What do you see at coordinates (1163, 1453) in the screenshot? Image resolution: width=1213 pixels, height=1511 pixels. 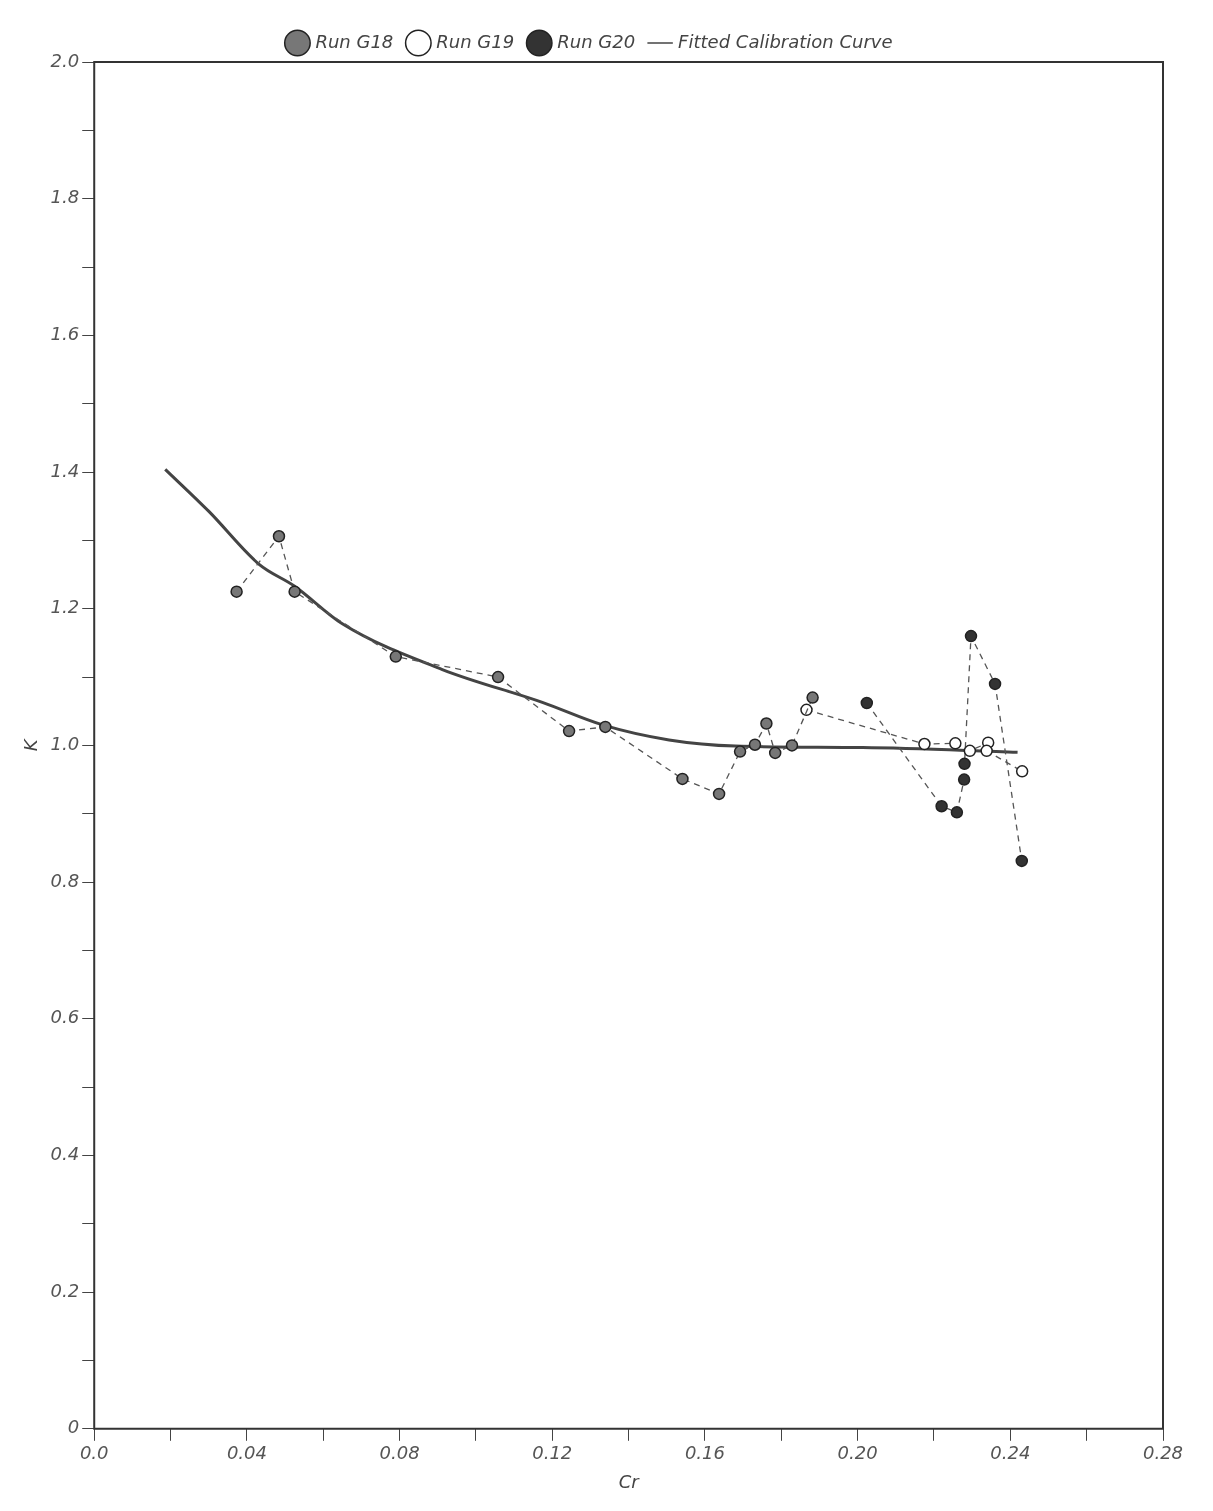 I see `x-tick-label: 0.28` at bounding box center [1163, 1453].